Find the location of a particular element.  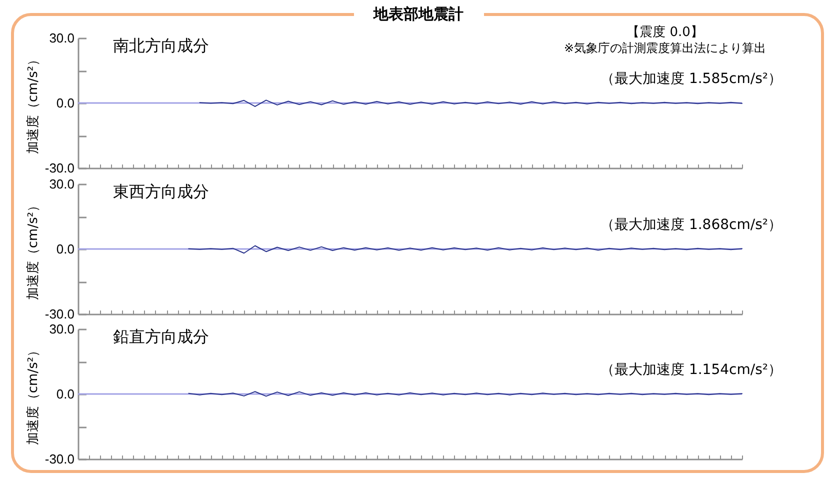

annotation: （最大加速度 1.585cm/s²） is located at coordinates (691, 79).